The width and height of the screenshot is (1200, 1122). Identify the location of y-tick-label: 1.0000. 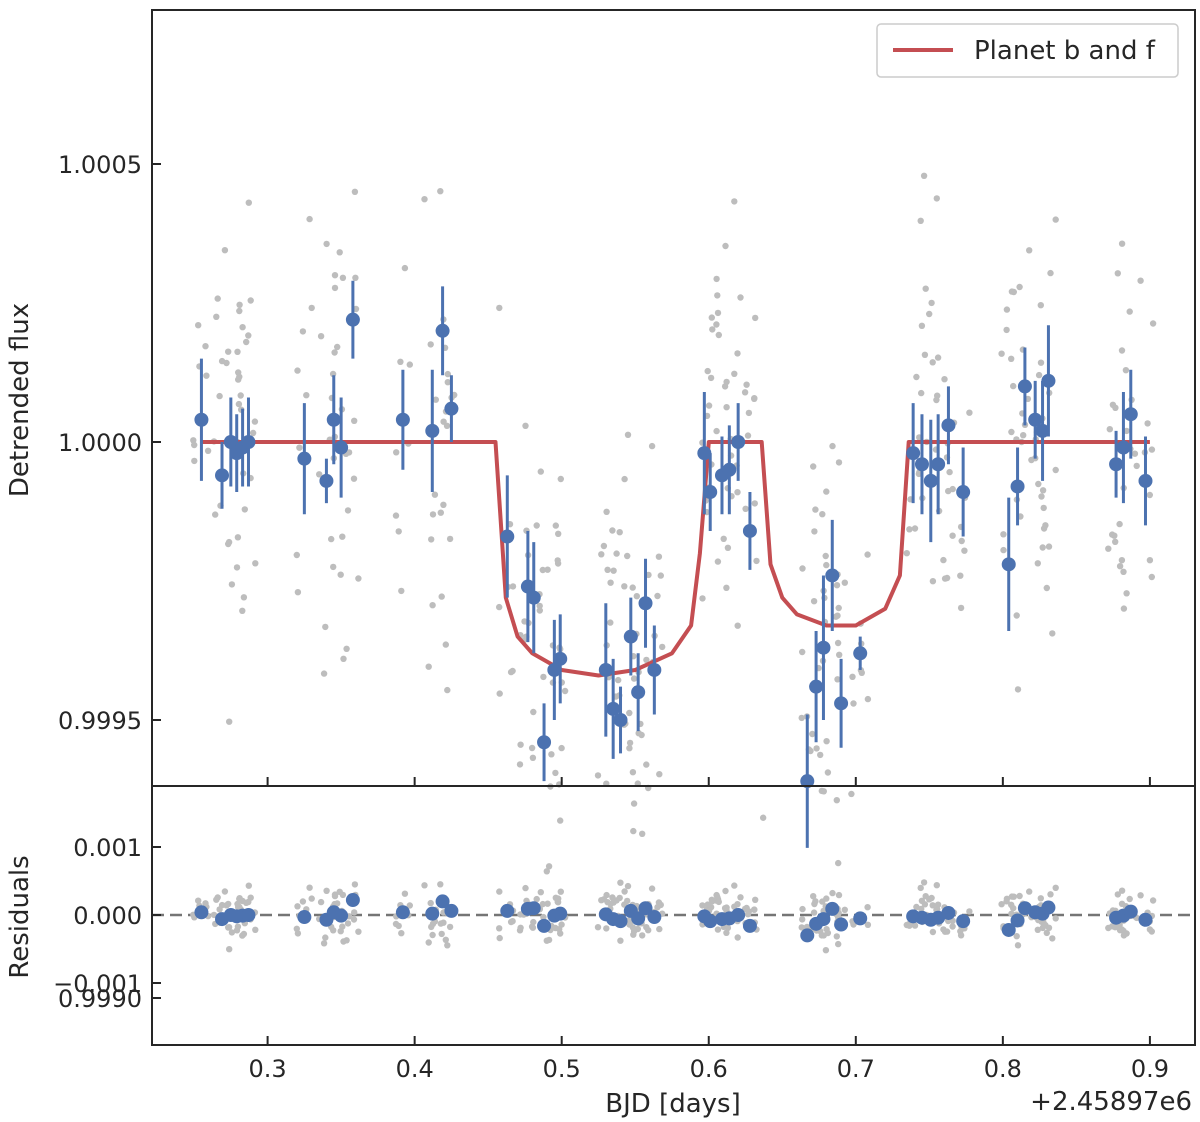
(100, 443).